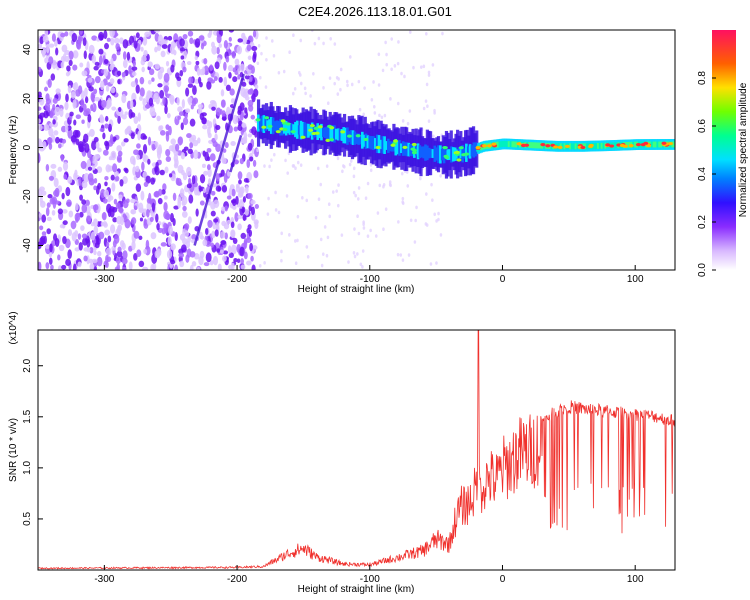  What do you see at coordinates (503, 279) in the screenshot?
I see `spectrogram-xtick-label: 0` at bounding box center [503, 279].